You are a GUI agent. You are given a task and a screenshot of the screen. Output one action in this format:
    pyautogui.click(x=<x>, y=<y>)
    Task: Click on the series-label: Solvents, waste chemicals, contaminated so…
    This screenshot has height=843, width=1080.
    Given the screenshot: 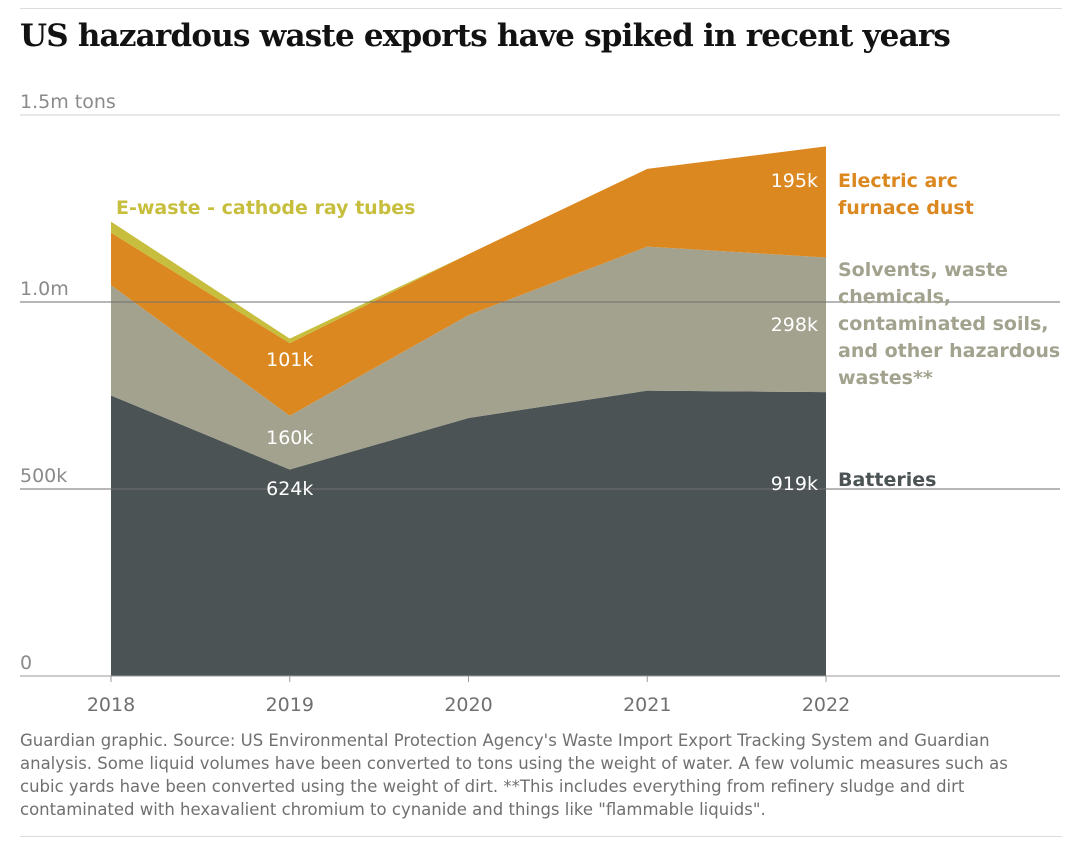 What is the action you would take?
    pyautogui.click(x=949, y=324)
    